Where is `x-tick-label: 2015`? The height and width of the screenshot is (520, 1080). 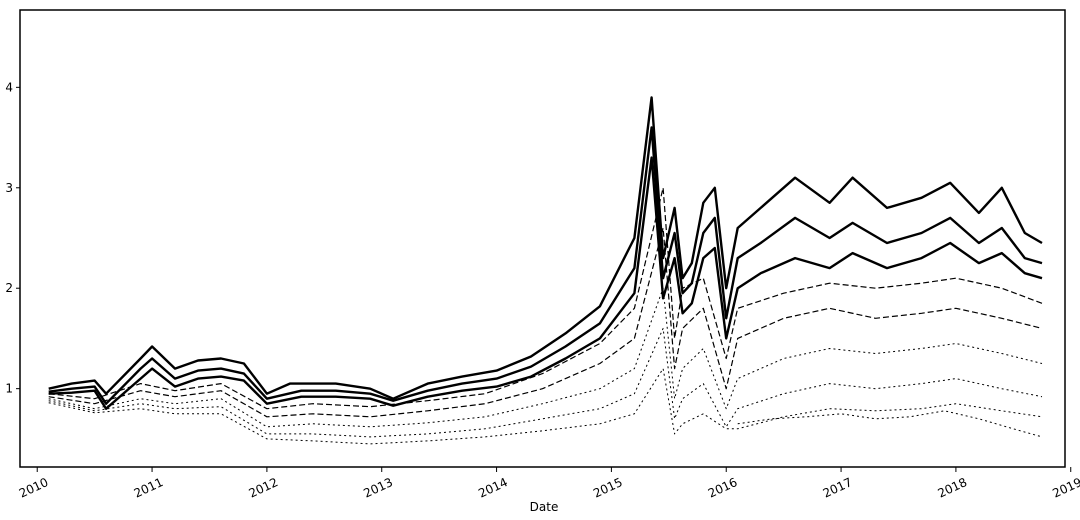 x-tick-label: 2015 is located at coordinates (608, 488).